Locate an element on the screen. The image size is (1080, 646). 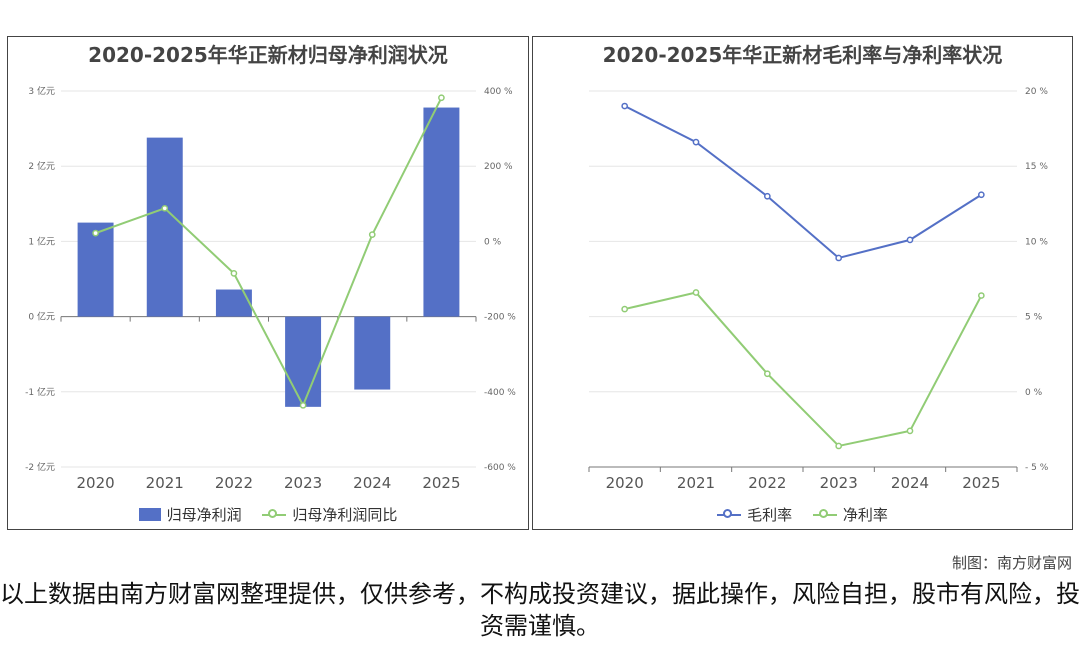
left-axis-tick-label: -2 亿元 is located at coordinates (40, 467).